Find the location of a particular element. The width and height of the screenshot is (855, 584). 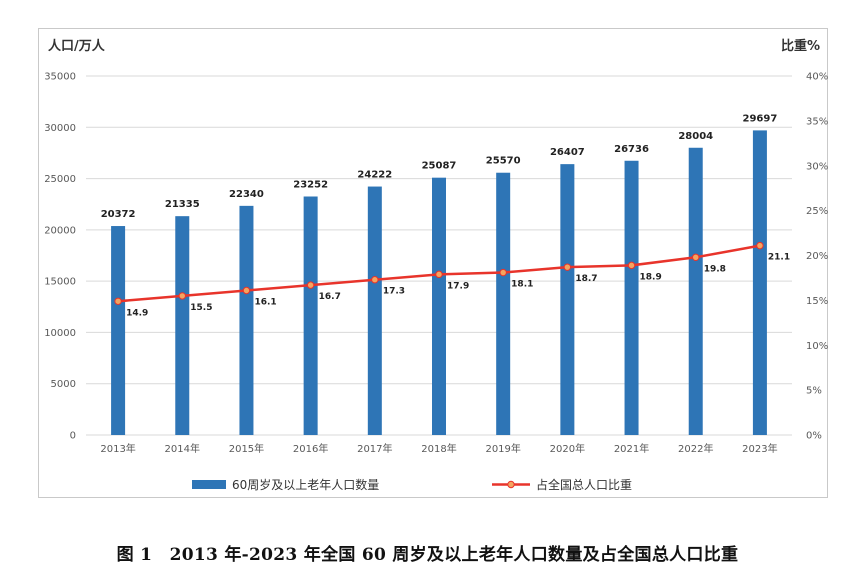

line-value-label: 21.1 is located at coordinates (779, 258).